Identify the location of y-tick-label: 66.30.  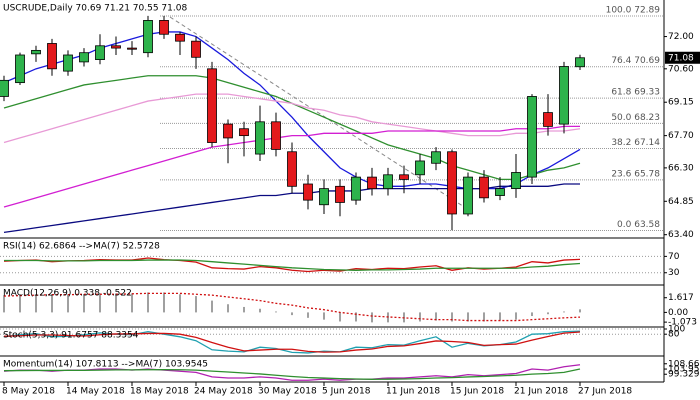
(681, 168).